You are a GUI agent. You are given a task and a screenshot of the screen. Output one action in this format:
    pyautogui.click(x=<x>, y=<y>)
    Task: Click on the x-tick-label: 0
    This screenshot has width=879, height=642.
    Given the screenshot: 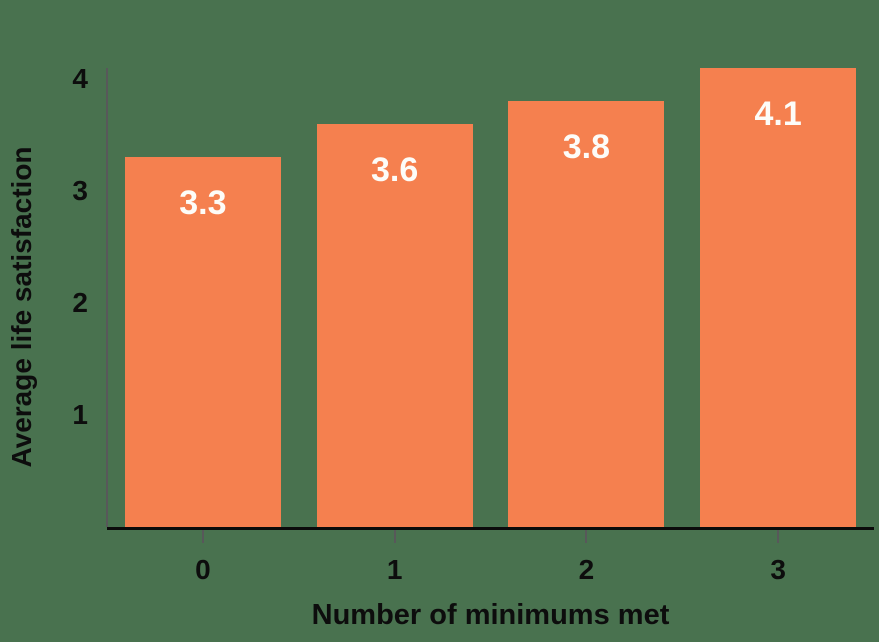 What is the action you would take?
    pyautogui.click(x=203, y=569)
    